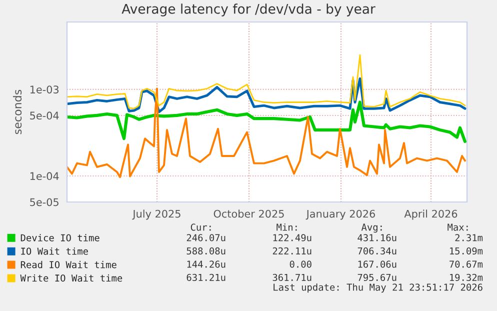  Describe the element at coordinates (371, 228) in the screenshot. I see `text: Avg:` at that location.